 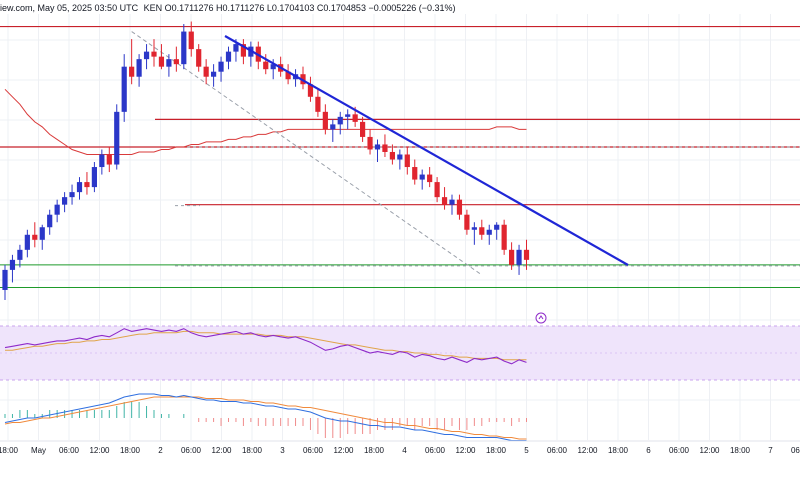 What do you see at coordinates (648, 450) in the screenshot?
I see `time-tick-label: 6` at bounding box center [648, 450].